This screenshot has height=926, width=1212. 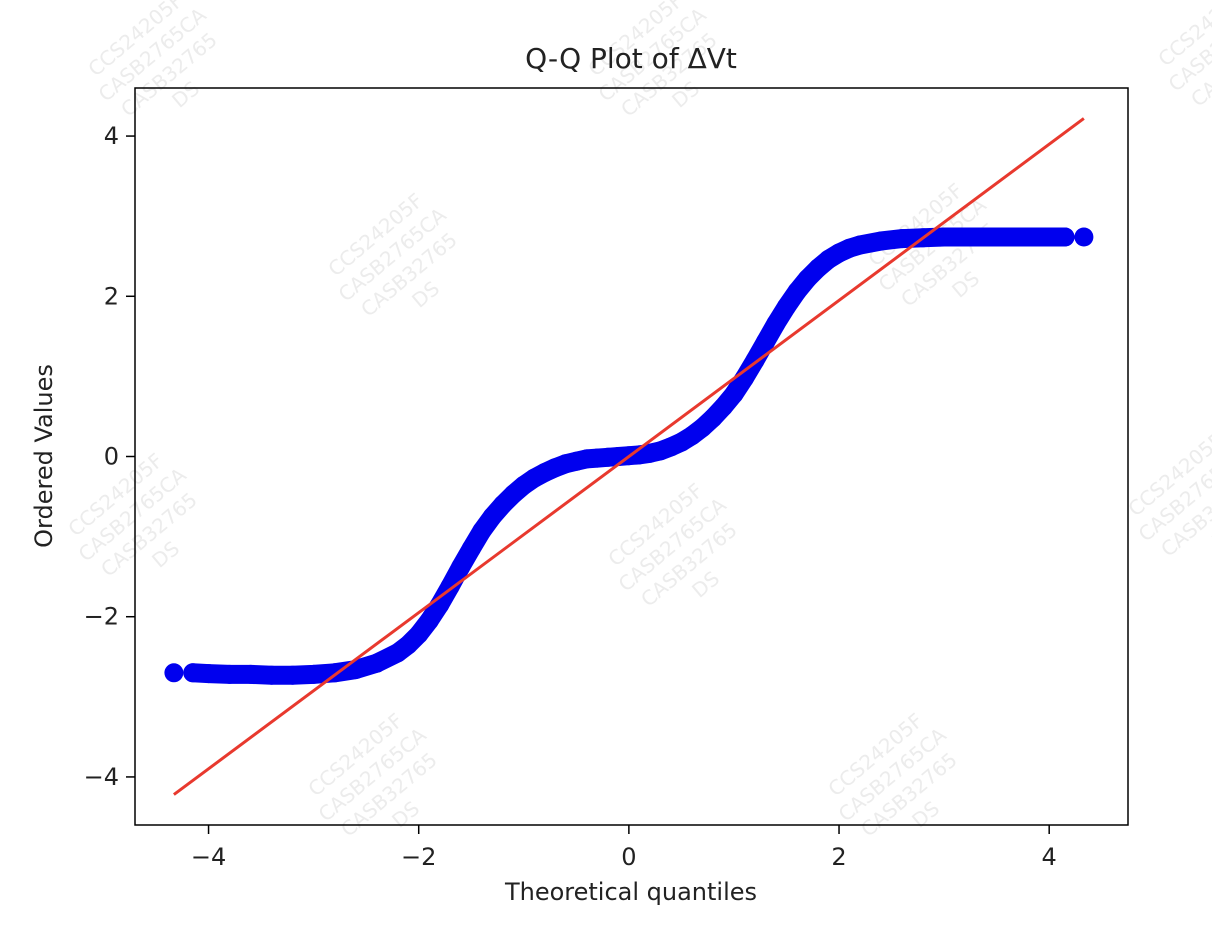 I want to click on x-tick-label: 2, so click(x=838, y=857).